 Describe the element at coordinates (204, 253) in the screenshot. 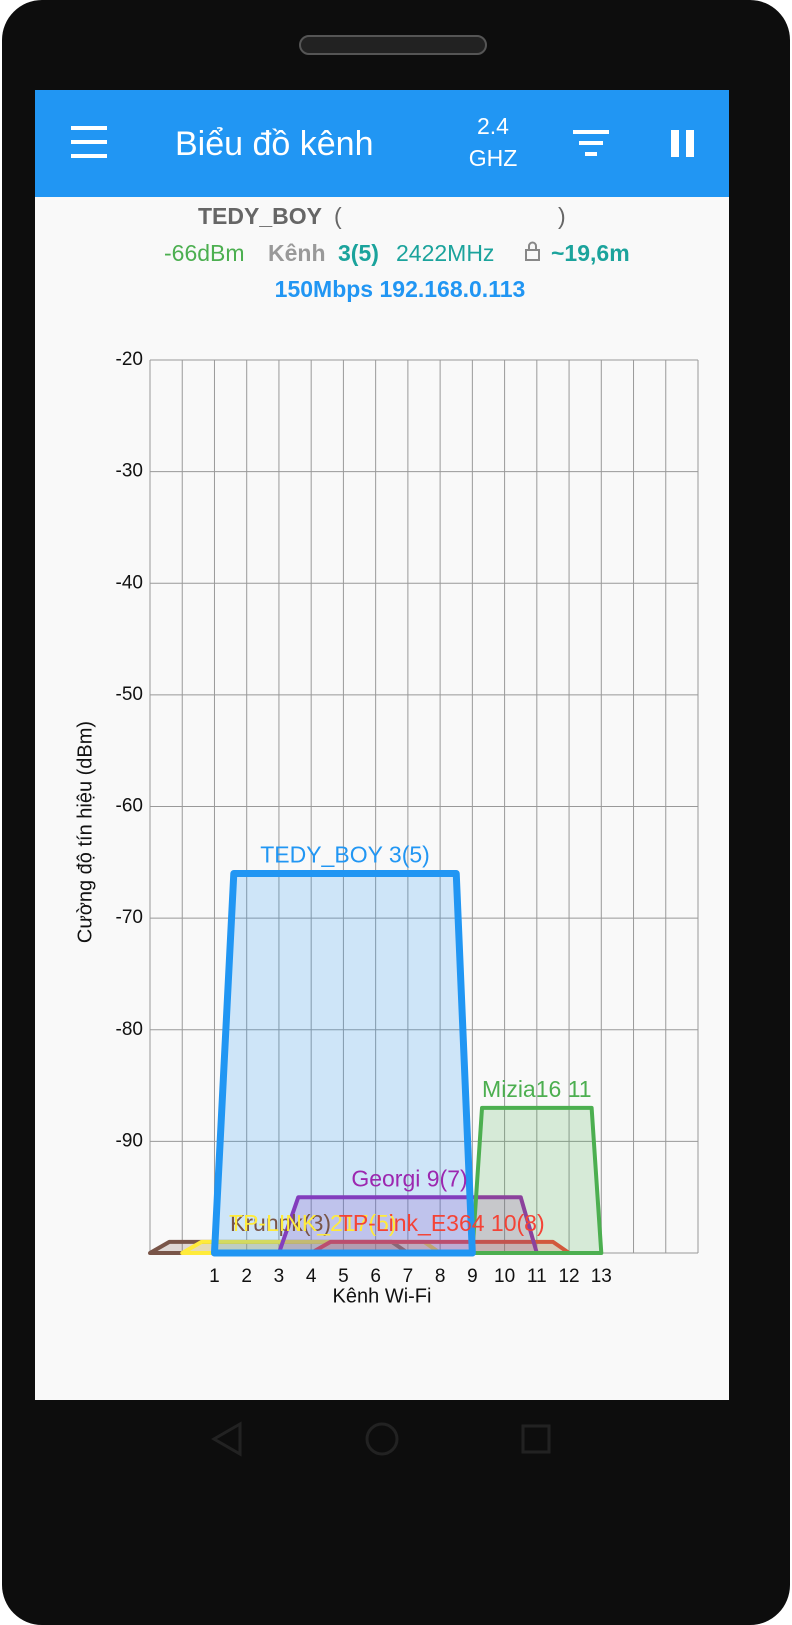

I see `signal: -66dBm` at that location.